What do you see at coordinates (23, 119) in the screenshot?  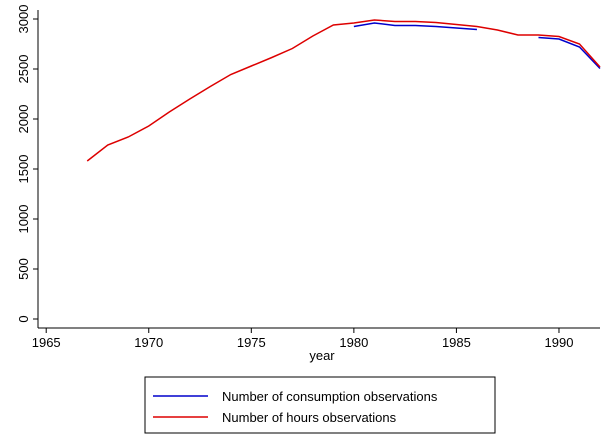 I see `y-tick-label: 2000` at bounding box center [23, 119].